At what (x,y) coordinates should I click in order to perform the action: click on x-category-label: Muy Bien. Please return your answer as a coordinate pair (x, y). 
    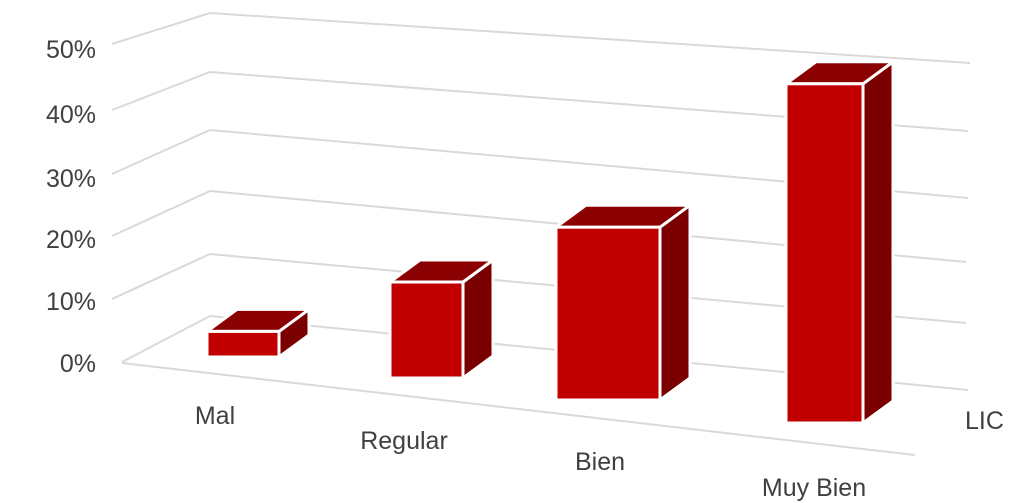
    Looking at the image, I should click on (814, 488).